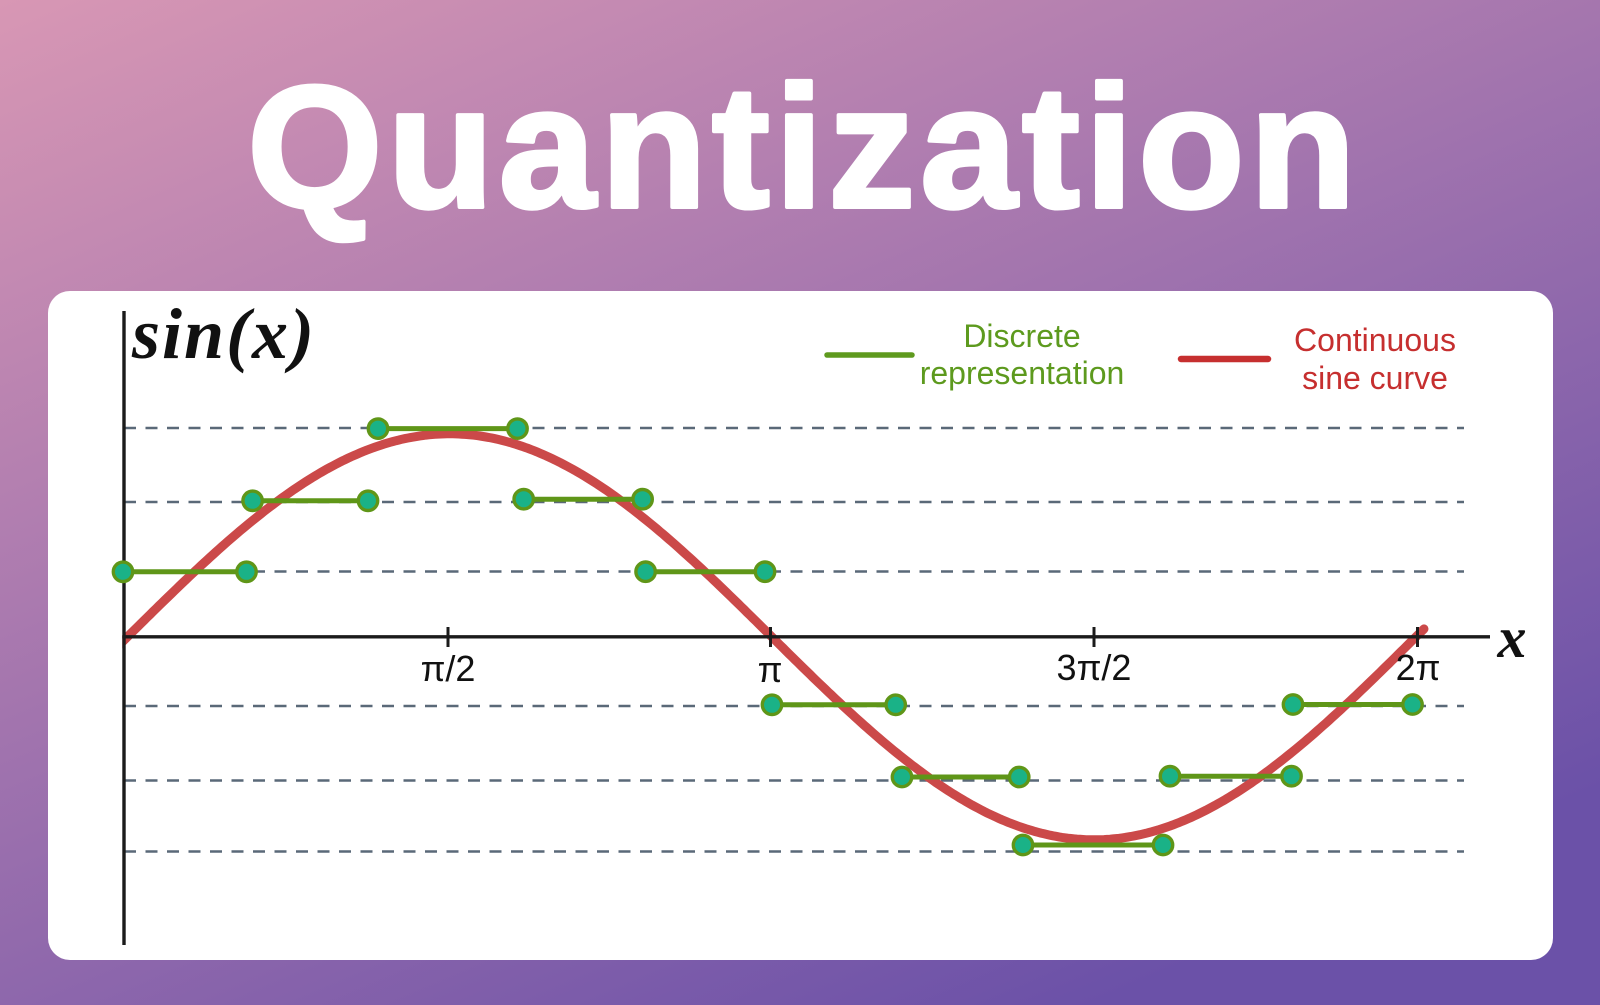 Image resolution: width=1600 pixels, height=1005 pixels. I want to click on svg-text: x, so click(1512, 637).